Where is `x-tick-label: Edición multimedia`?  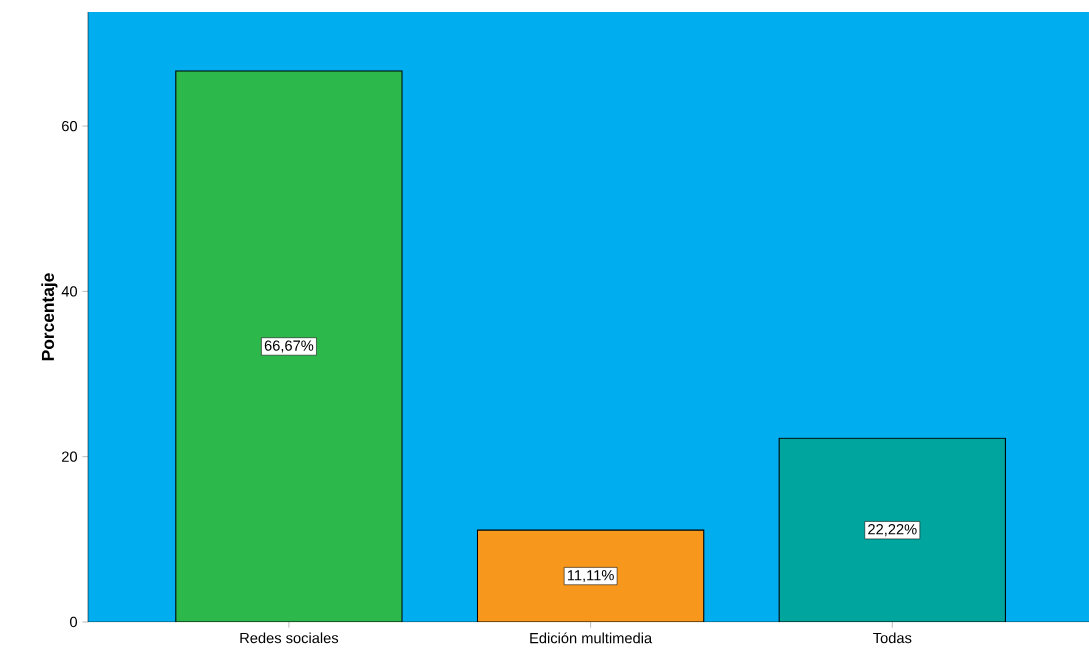
x-tick-label: Edición multimedia is located at coordinates (591, 638).